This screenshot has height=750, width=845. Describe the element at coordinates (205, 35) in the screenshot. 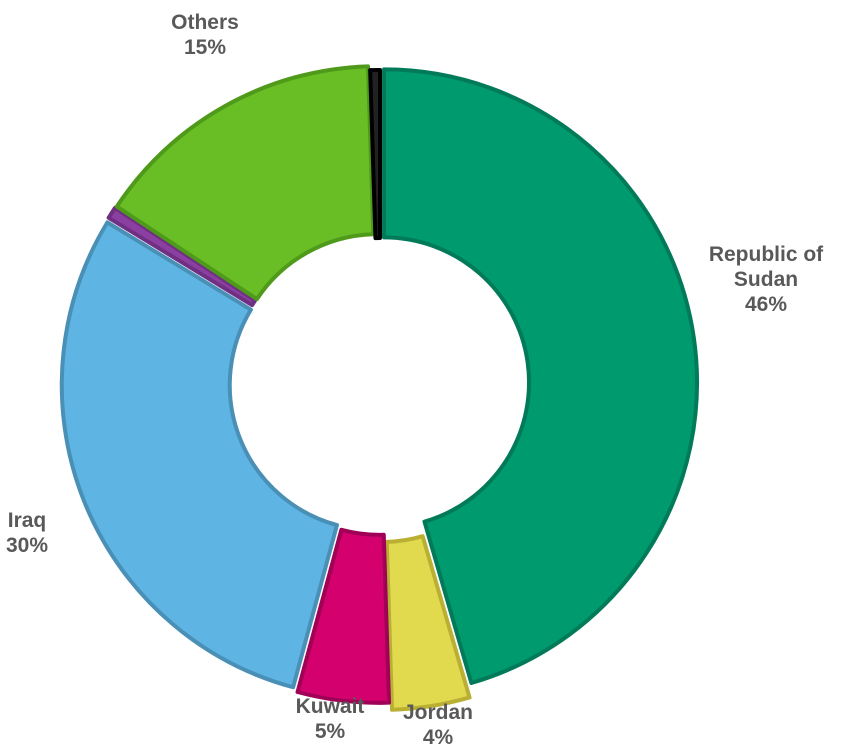

I see `label-others: Others 15%` at that location.